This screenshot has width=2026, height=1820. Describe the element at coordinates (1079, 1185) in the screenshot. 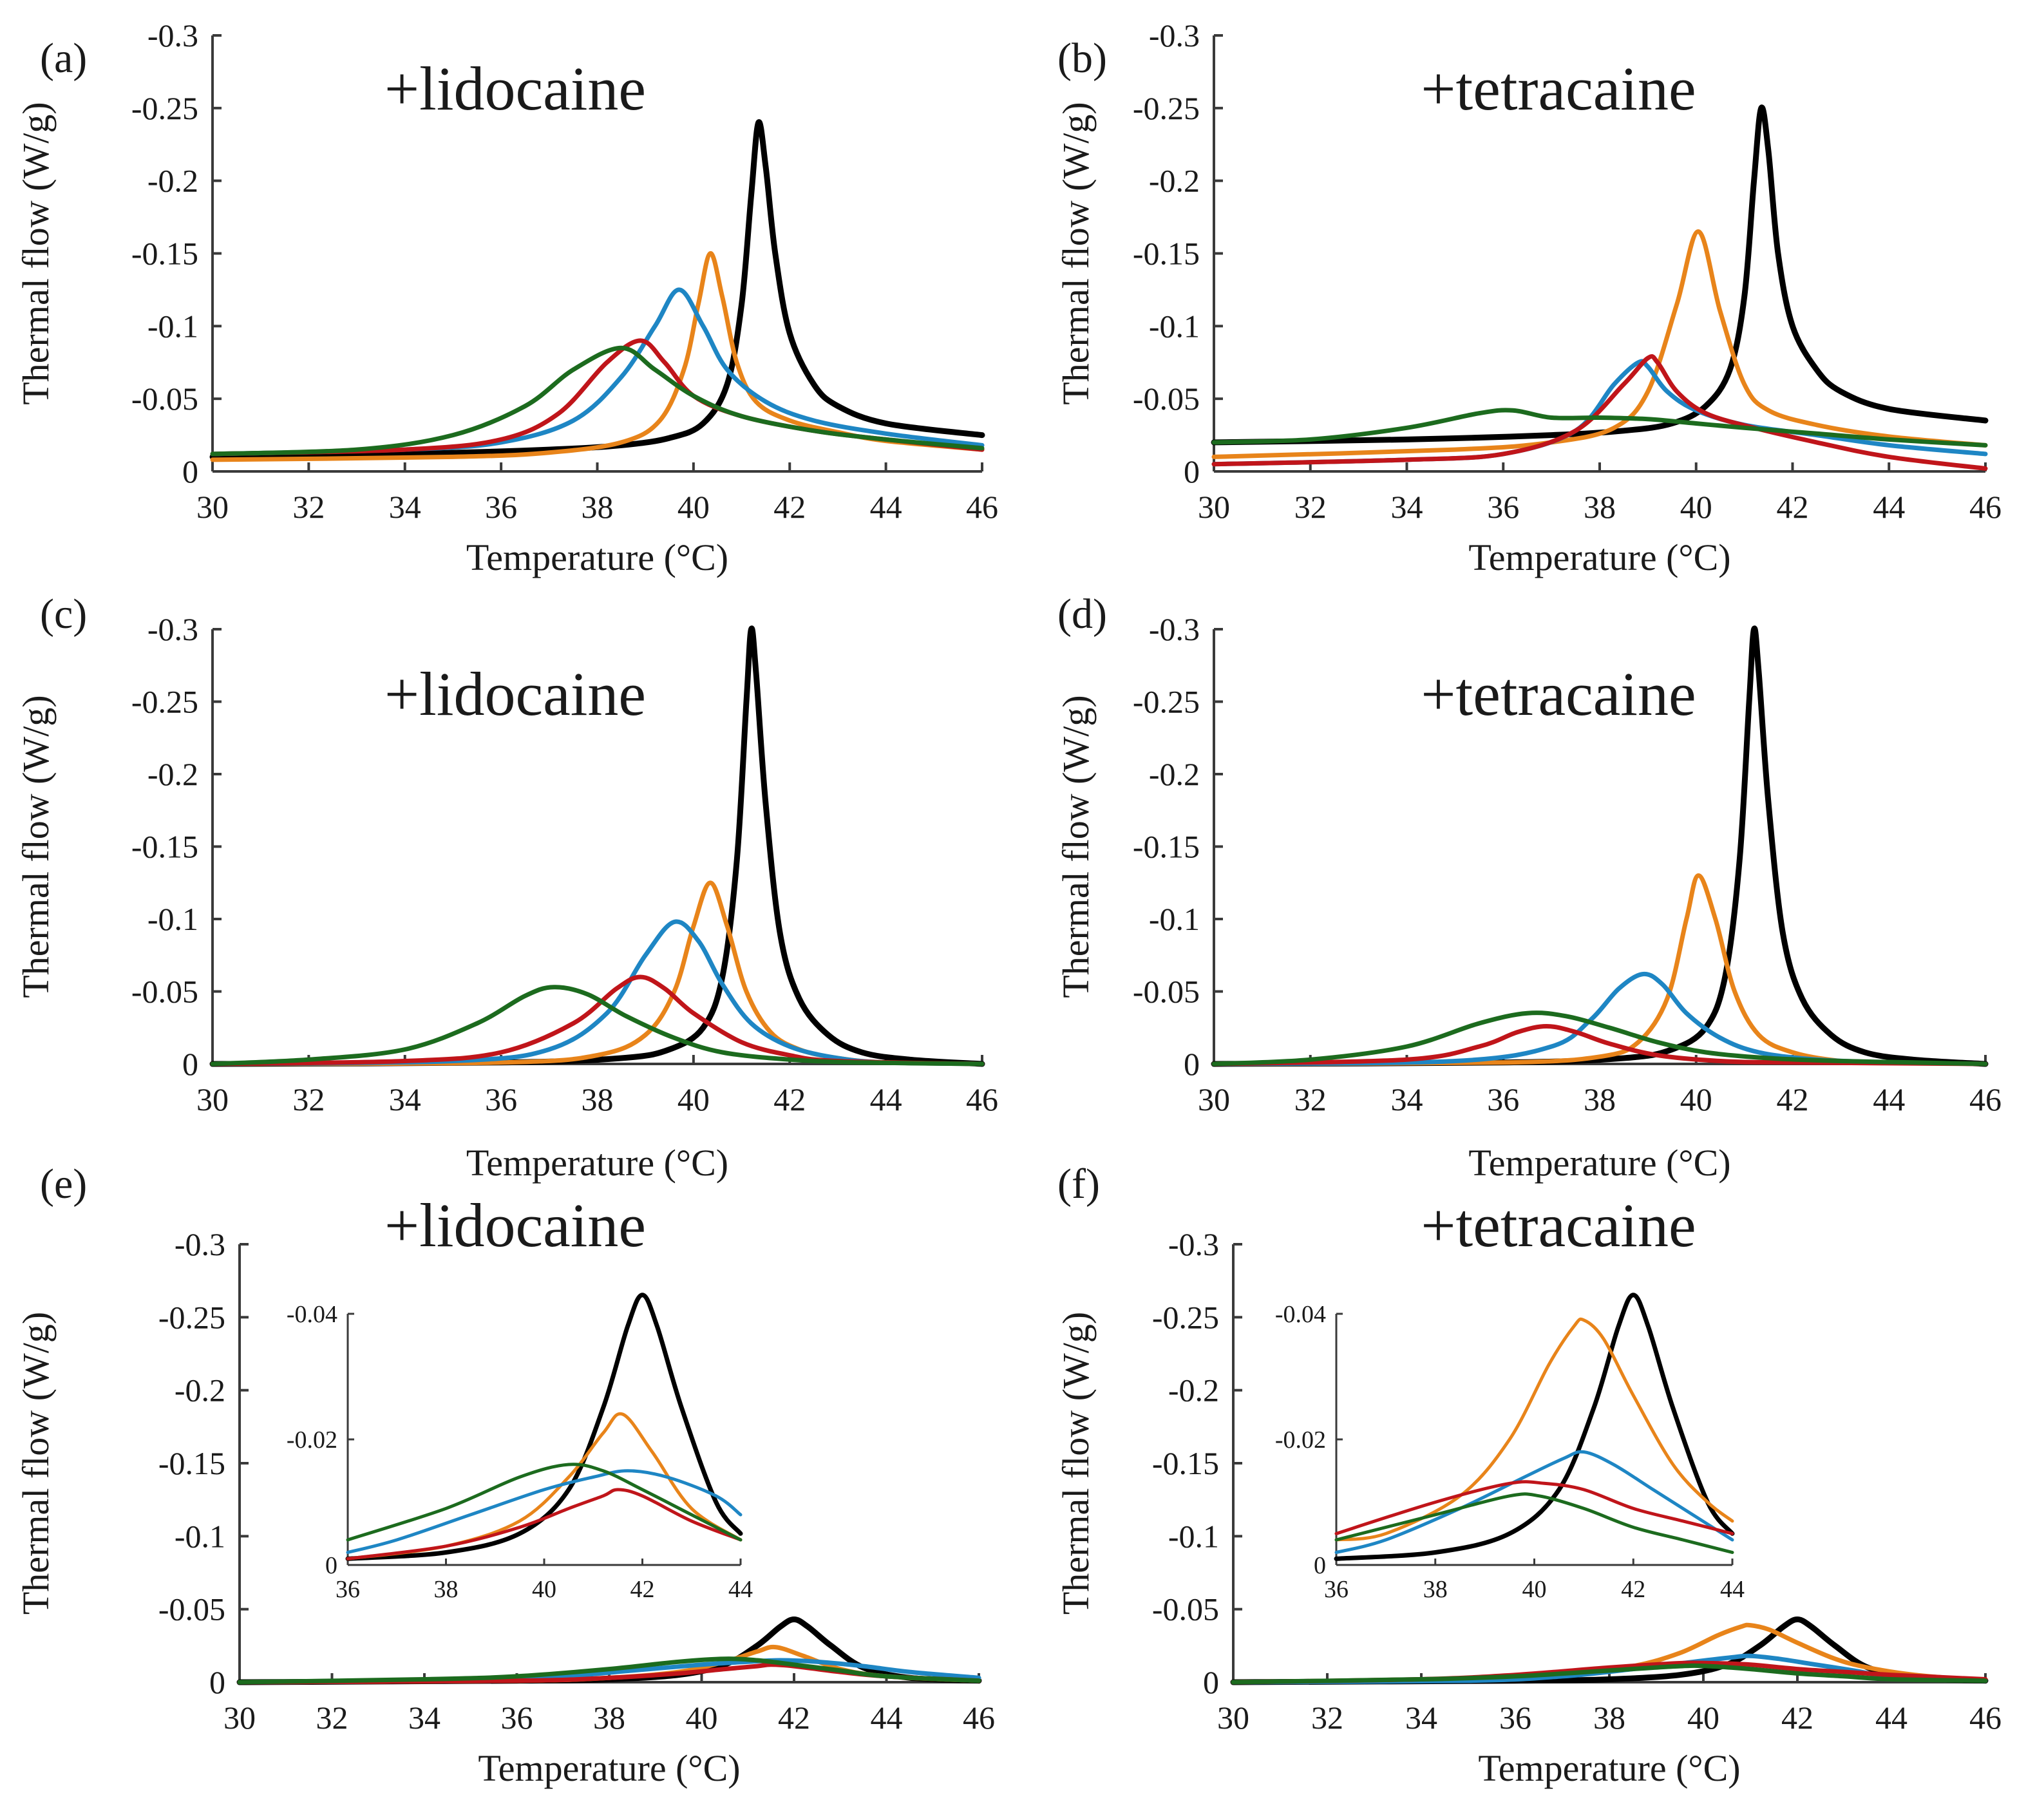

I see `panel-label: (f)` at that location.